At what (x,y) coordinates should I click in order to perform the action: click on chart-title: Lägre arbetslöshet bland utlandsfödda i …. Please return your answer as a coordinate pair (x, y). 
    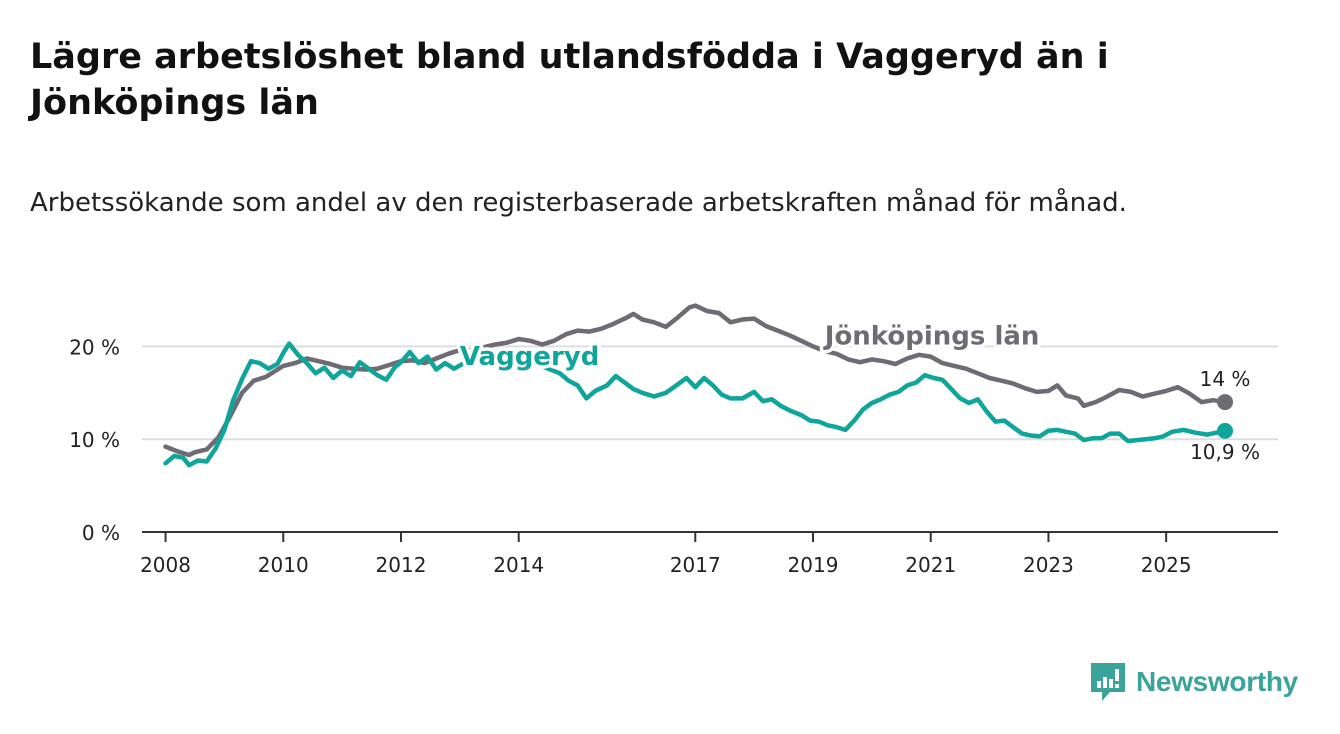
    Looking at the image, I should click on (569, 80).